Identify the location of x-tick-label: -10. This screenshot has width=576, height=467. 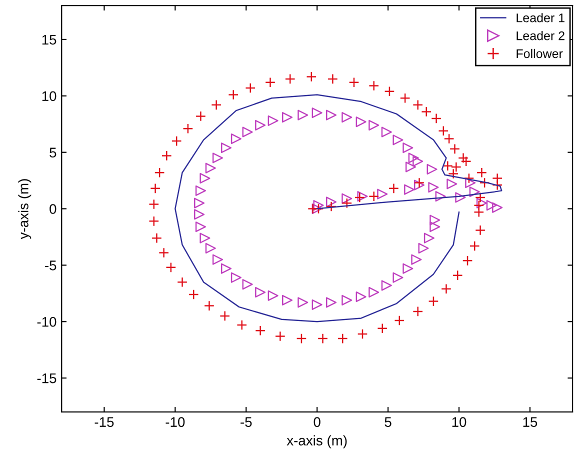
(175, 422).